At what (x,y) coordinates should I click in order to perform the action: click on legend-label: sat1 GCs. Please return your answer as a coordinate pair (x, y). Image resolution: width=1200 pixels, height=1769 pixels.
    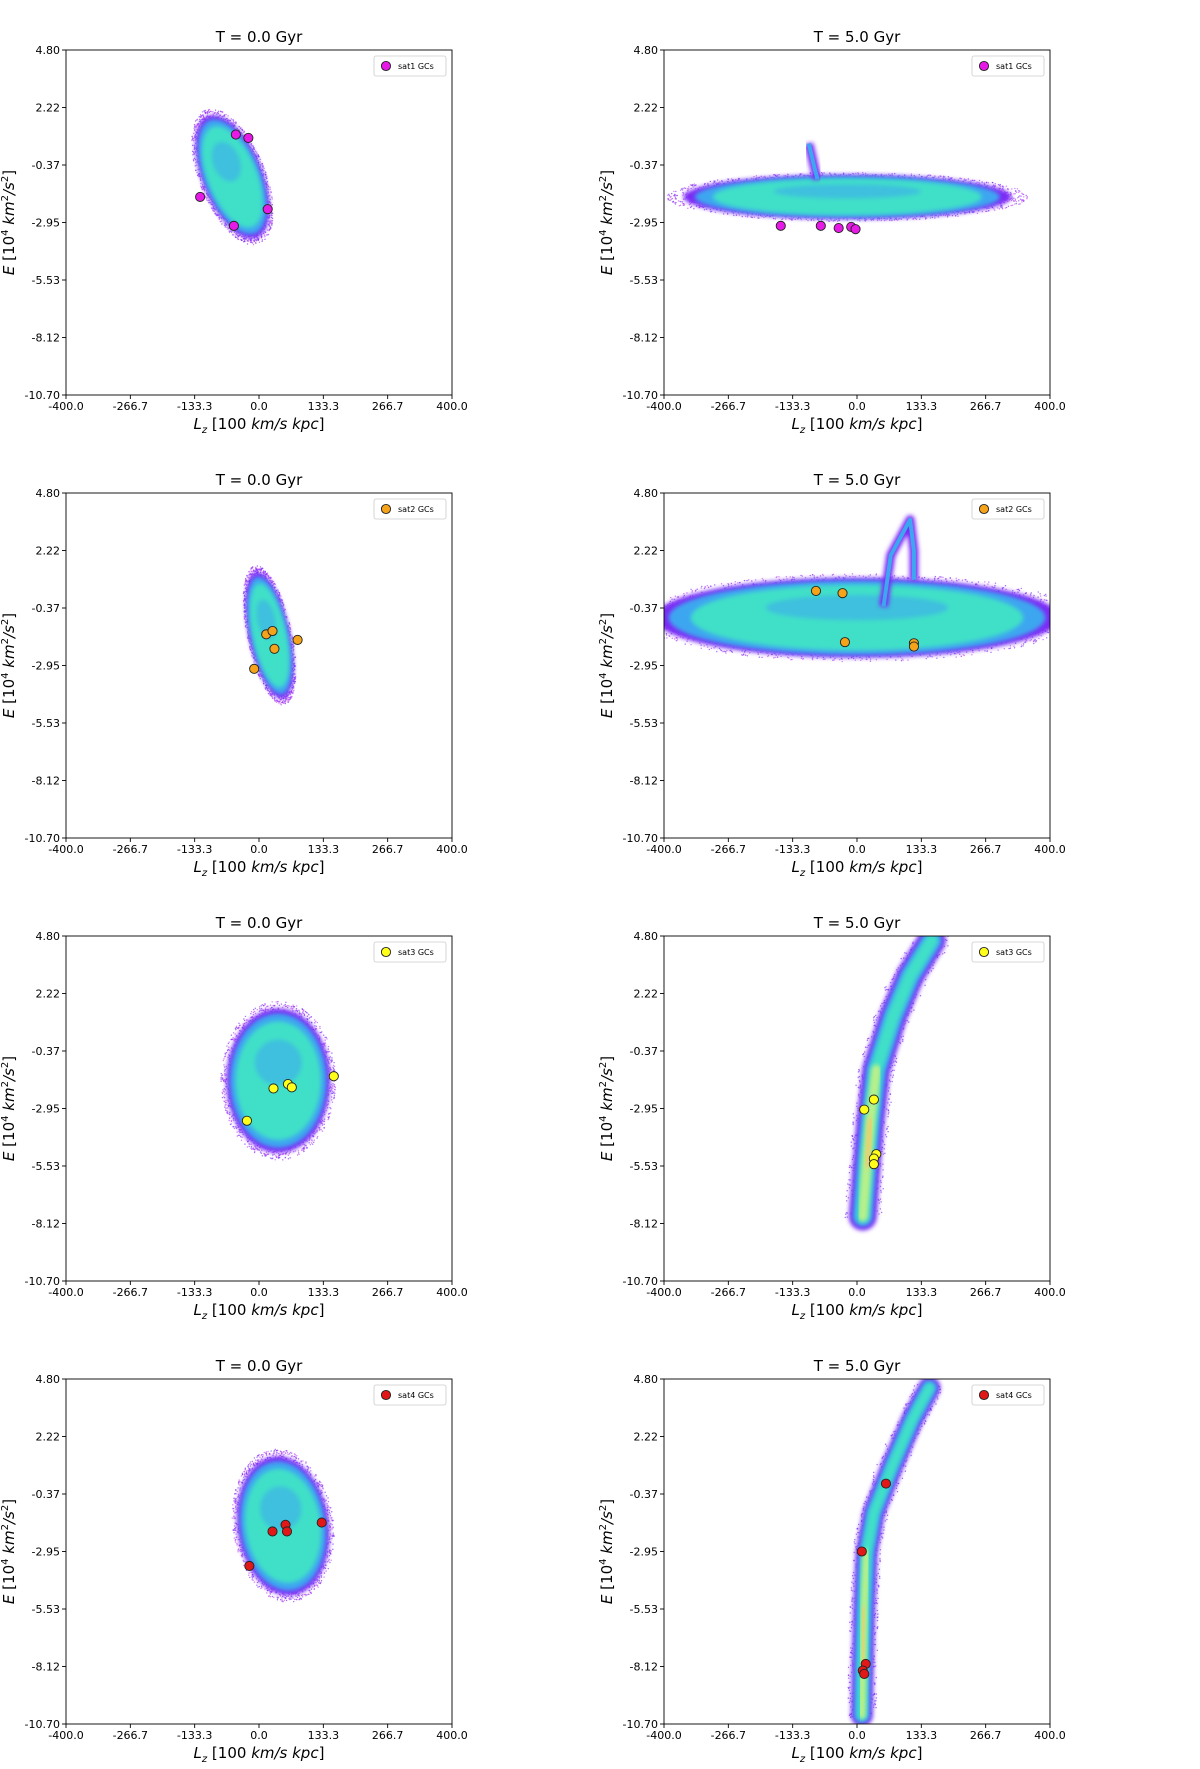
    Looking at the image, I should click on (1014, 66).